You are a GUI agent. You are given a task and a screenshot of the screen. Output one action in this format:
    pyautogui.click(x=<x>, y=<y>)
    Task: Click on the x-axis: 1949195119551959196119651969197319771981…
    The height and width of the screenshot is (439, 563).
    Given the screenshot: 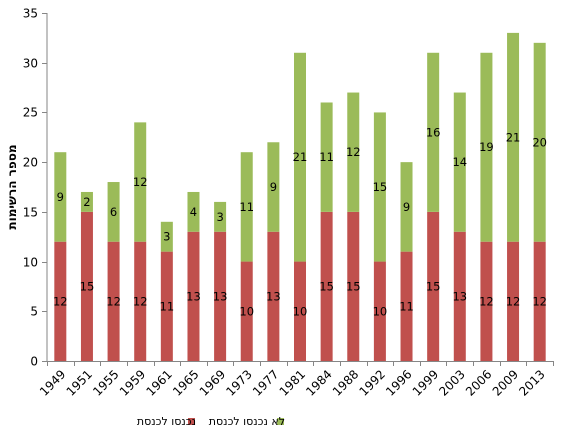 What is the action you would take?
    pyautogui.click(x=295, y=380)
    